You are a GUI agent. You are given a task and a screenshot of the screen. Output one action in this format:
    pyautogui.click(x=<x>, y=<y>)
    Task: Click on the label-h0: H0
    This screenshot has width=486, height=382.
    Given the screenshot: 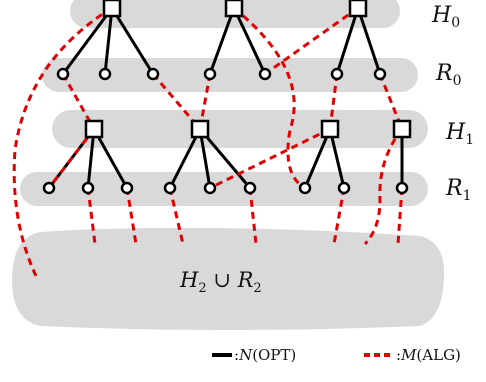 What is the action you would take?
    pyautogui.click(x=445, y=17)
    